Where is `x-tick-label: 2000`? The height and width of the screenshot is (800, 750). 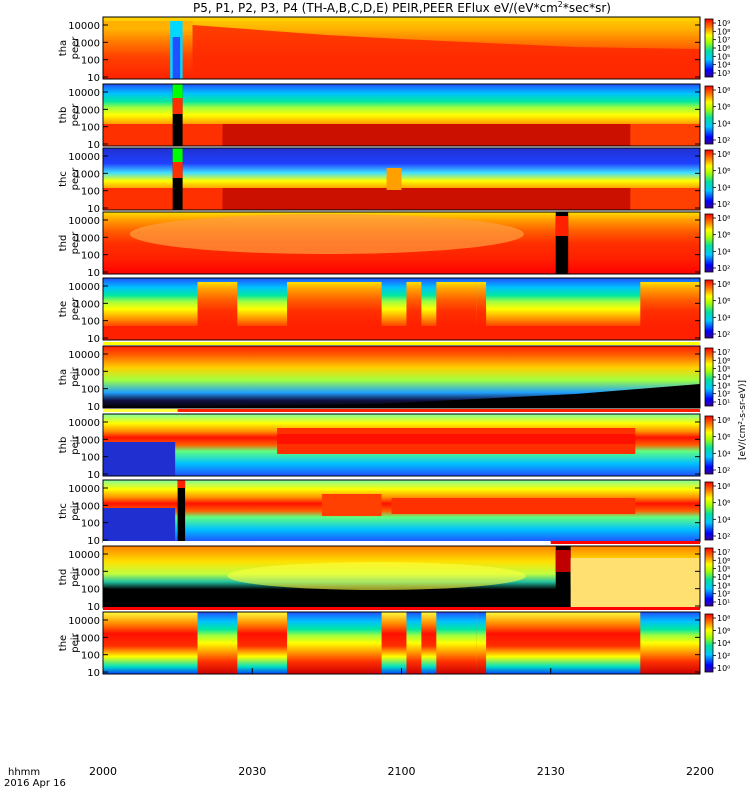
x-tick-label: 2000 is located at coordinates (103, 771).